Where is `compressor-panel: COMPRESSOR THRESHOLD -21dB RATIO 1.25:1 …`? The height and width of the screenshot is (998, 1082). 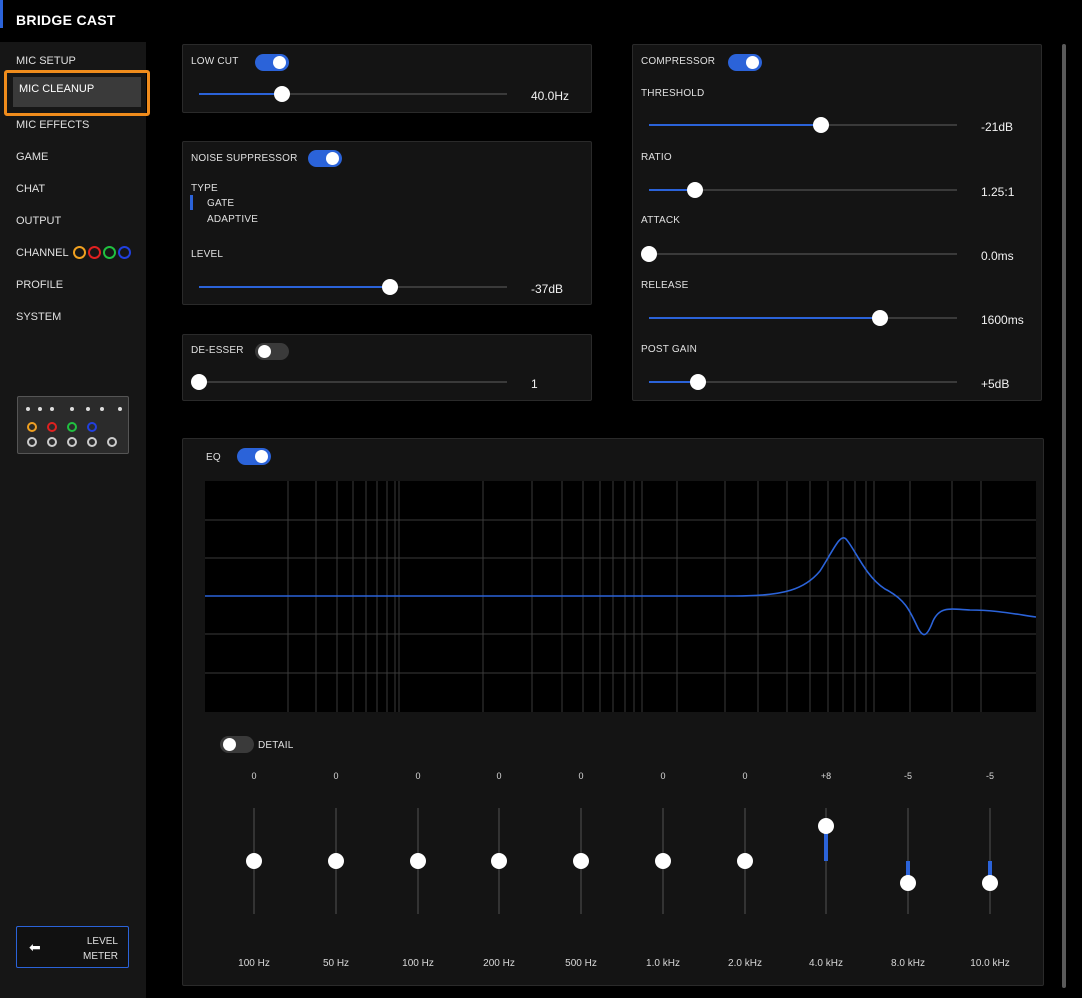 compressor-panel: COMPRESSOR THRESHOLD -21dB RATIO 1.25:1 … is located at coordinates (837, 222).